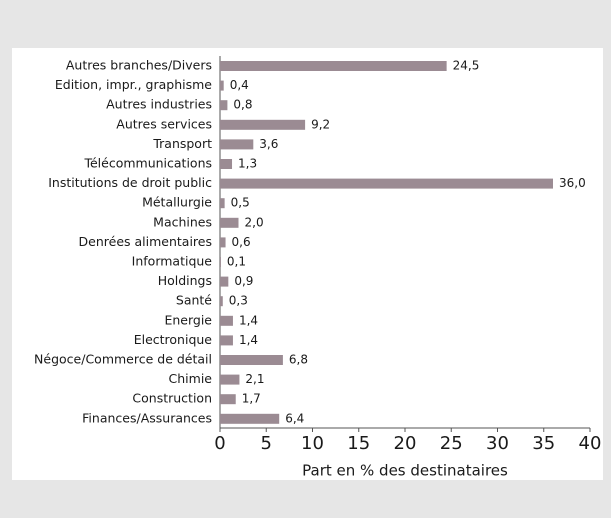  What do you see at coordinates (147, 163) in the screenshot?
I see `category-label: Télécommunications` at bounding box center [147, 163].